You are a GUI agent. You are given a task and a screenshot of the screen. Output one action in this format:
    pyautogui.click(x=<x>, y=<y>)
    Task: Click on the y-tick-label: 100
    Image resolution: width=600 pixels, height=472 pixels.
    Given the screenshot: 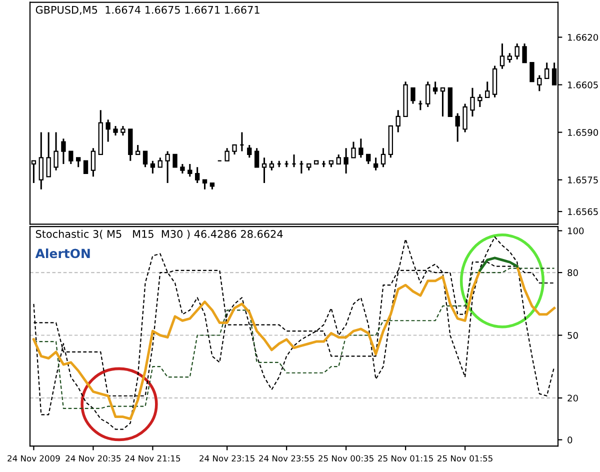 What is the action you would take?
    pyautogui.click(x=576, y=230)
    